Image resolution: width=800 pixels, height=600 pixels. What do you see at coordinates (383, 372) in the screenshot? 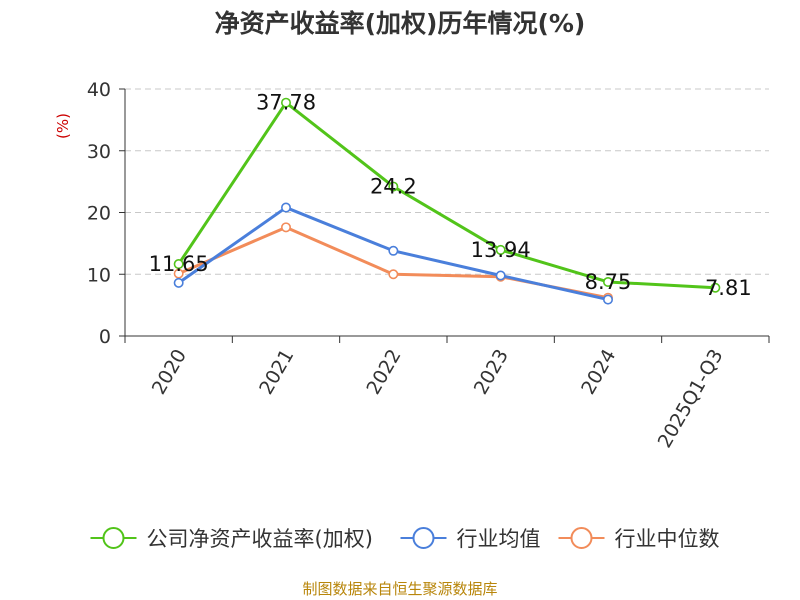
I see `x-tick-label: 2022` at bounding box center [383, 372].